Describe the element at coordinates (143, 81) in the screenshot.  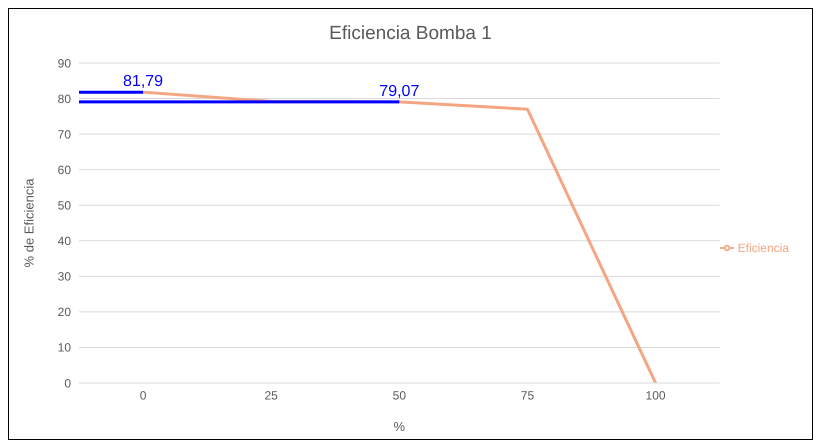
I see `annotation: 81,79` at that location.